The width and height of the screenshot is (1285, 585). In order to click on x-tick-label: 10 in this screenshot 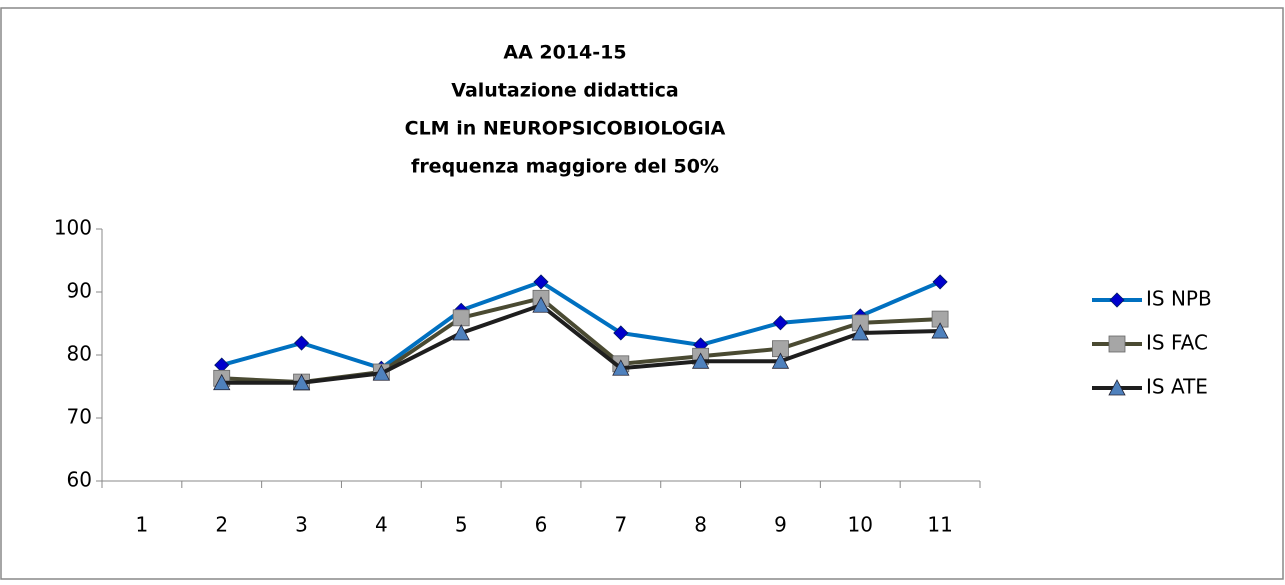, I will do `click(860, 525)`.